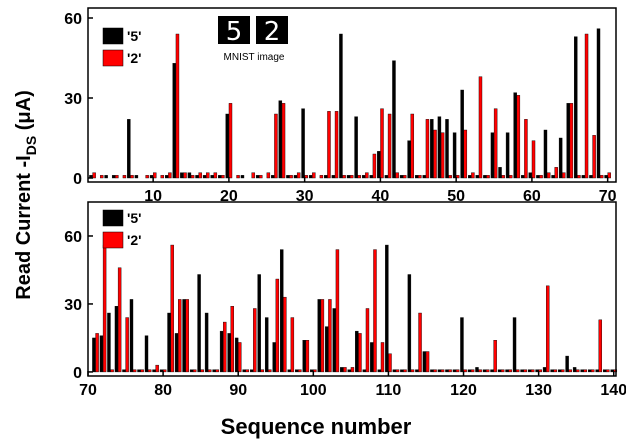 The image size is (626, 442). Describe the element at coordinates (238, 390) in the screenshot. I see `x-tick-label: 90` at that location.